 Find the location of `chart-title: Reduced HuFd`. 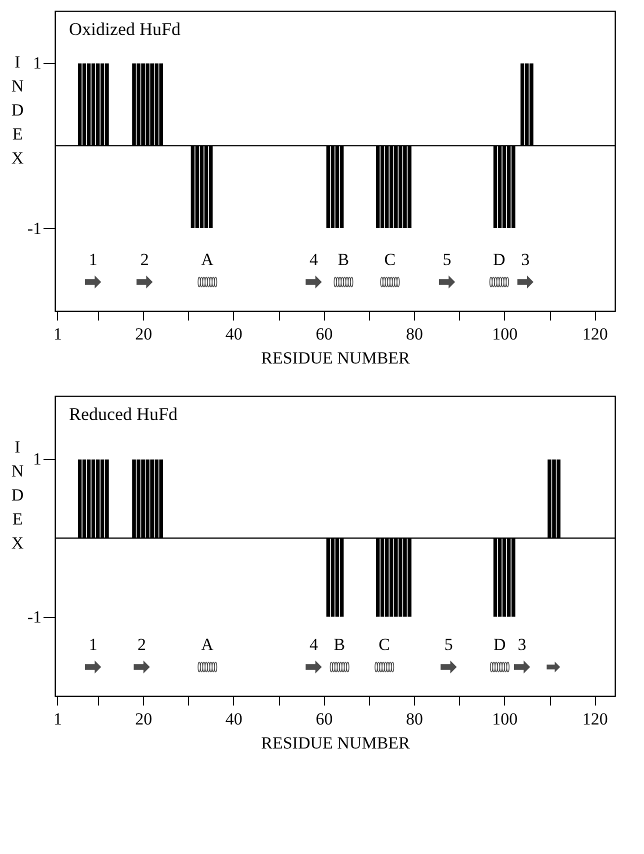

chart-title: Reduced HuFd is located at coordinates (123, 414).